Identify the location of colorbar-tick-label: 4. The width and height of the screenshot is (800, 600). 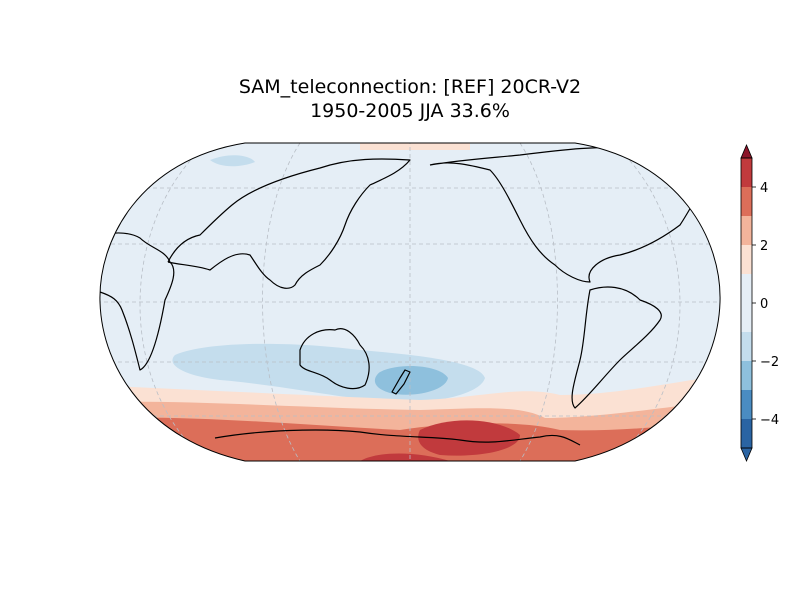
(764, 188).